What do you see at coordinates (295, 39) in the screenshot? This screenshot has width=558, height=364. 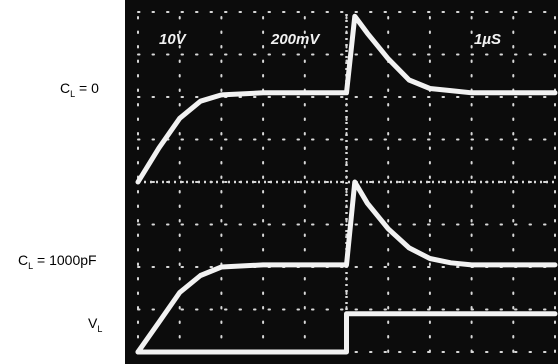 I see `scale-label-millivolts: 200mV` at bounding box center [295, 39].